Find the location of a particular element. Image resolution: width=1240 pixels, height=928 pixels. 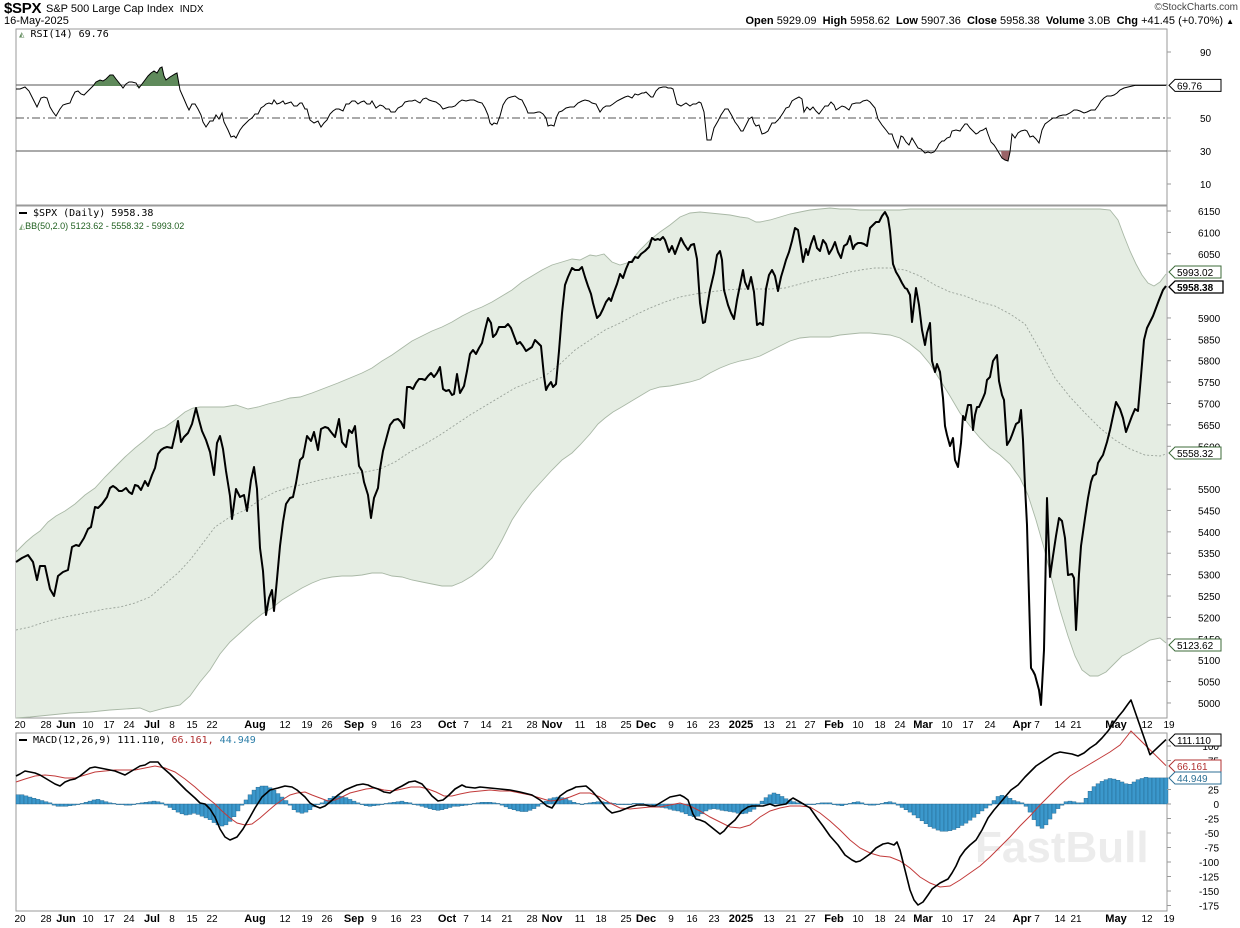

low-label: Low is located at coordinates (906, 21).